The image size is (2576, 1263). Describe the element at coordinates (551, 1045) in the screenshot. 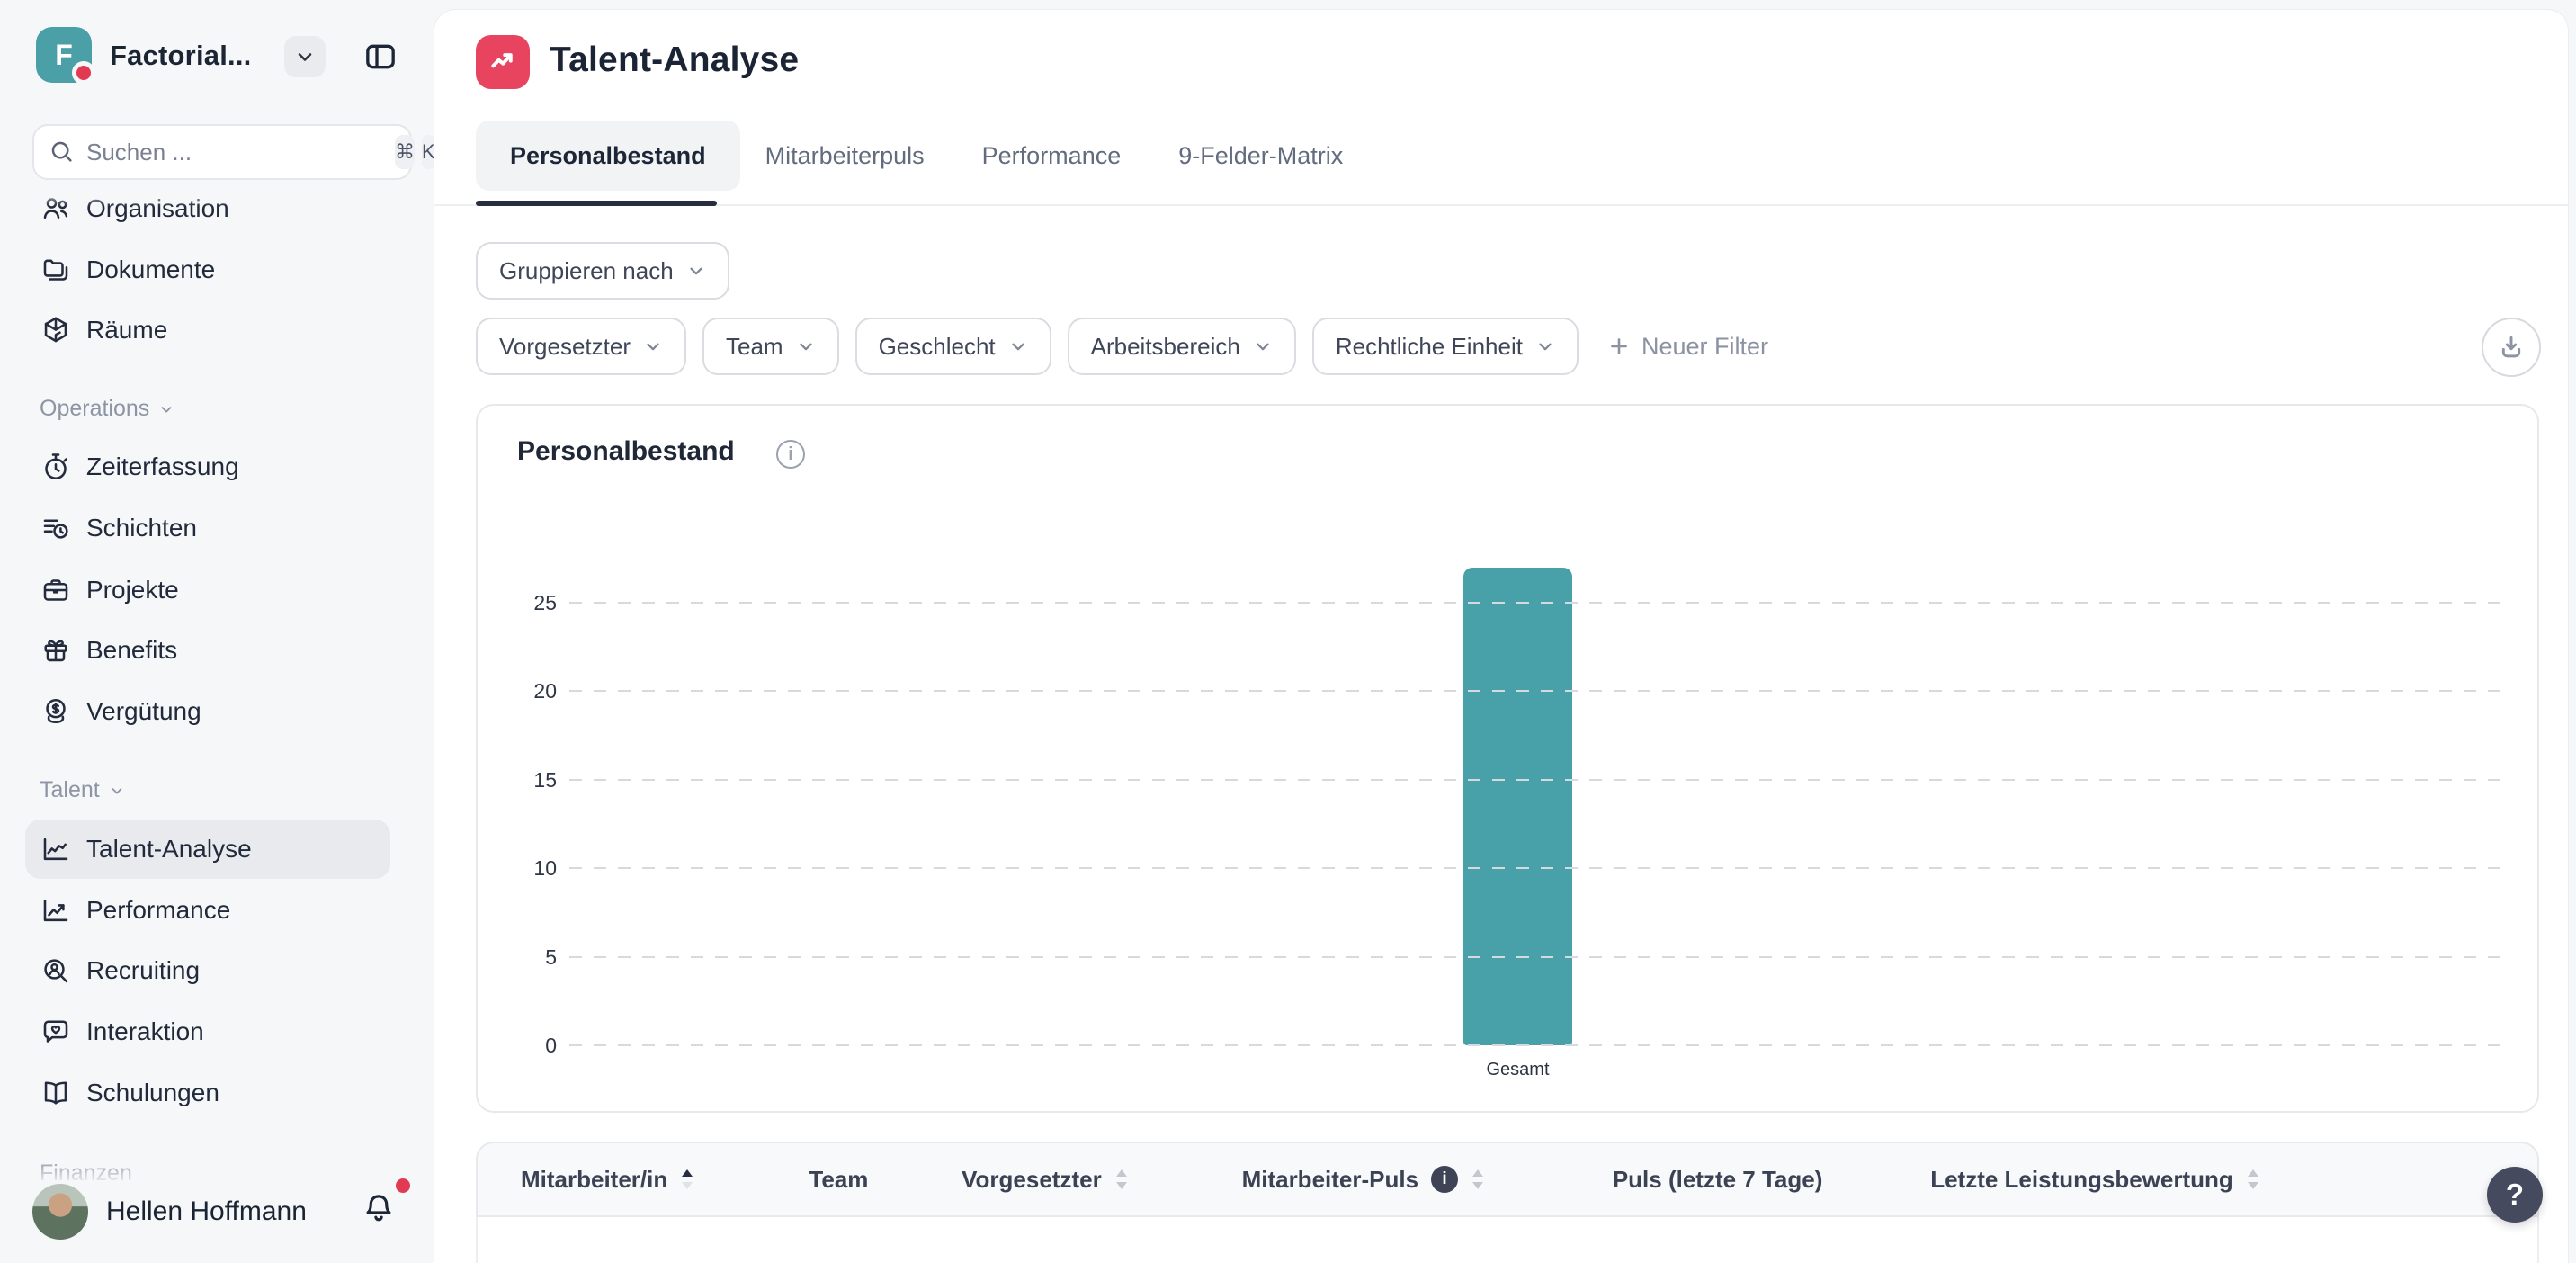

I see `y-axis-tick: 0` at that location.